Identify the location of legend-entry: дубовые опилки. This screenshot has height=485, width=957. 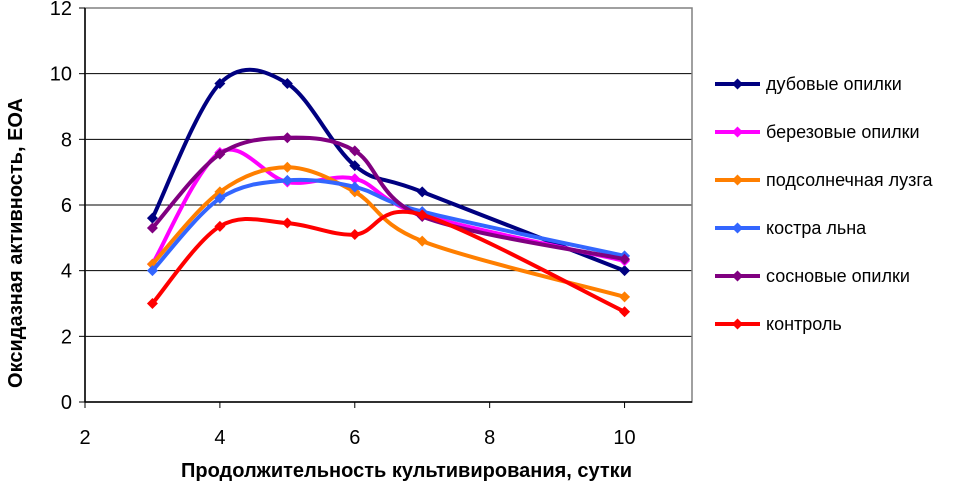
(808, 84).